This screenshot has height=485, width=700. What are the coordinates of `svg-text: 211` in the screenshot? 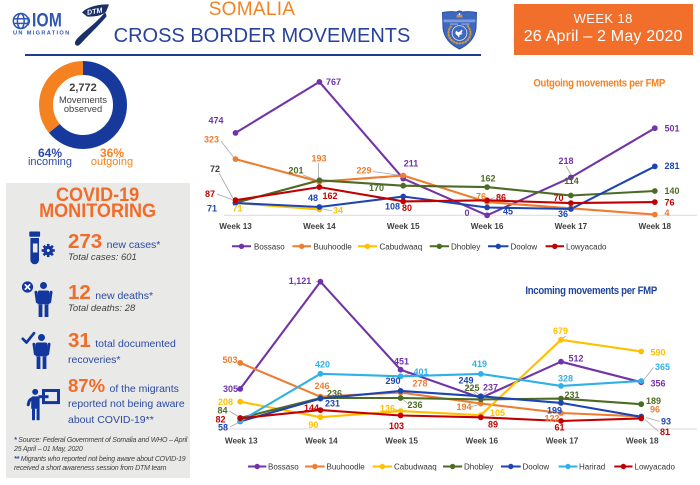 It's located at (411, 164).